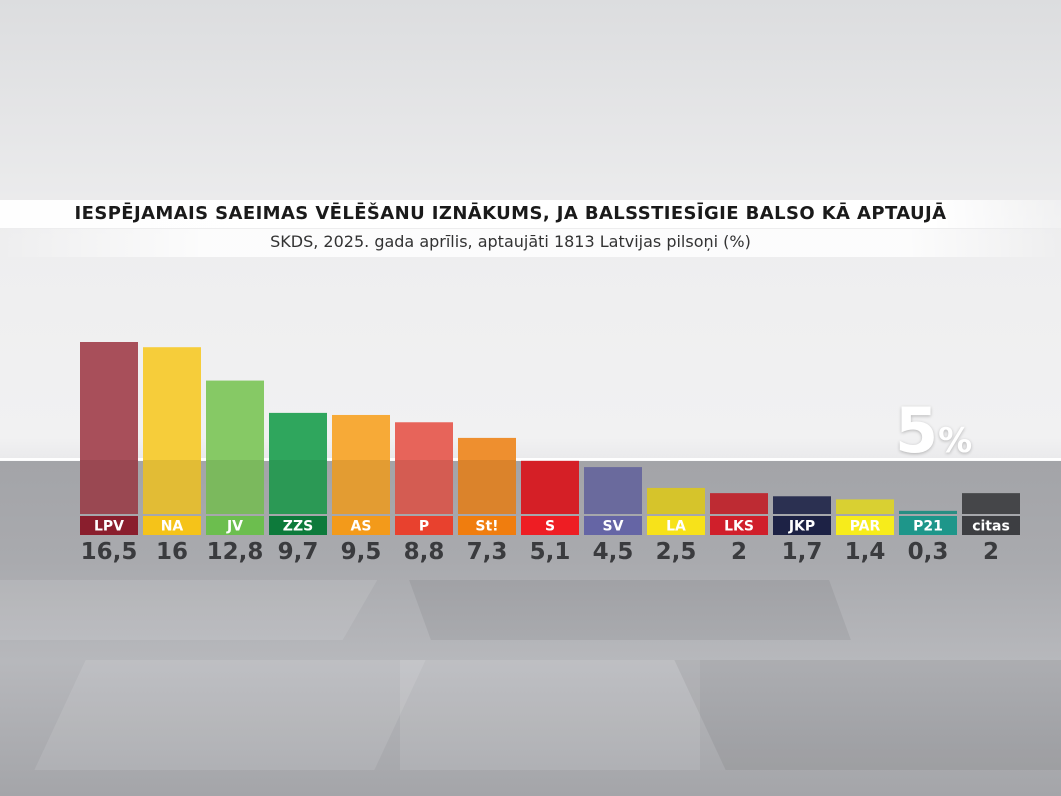 This screenshot has height=796, width=1061. I want to click on value-label: 12,8, so click(235, 552).